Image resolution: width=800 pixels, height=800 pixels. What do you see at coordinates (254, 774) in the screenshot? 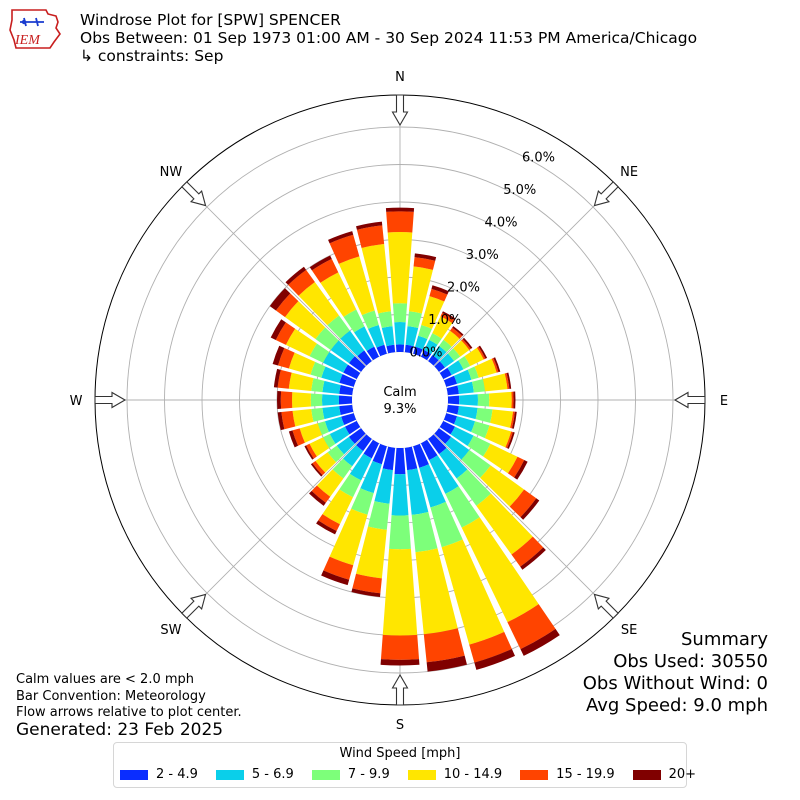
I see `legend-item: 5 - 6.9` at bounding box center [254, 774].